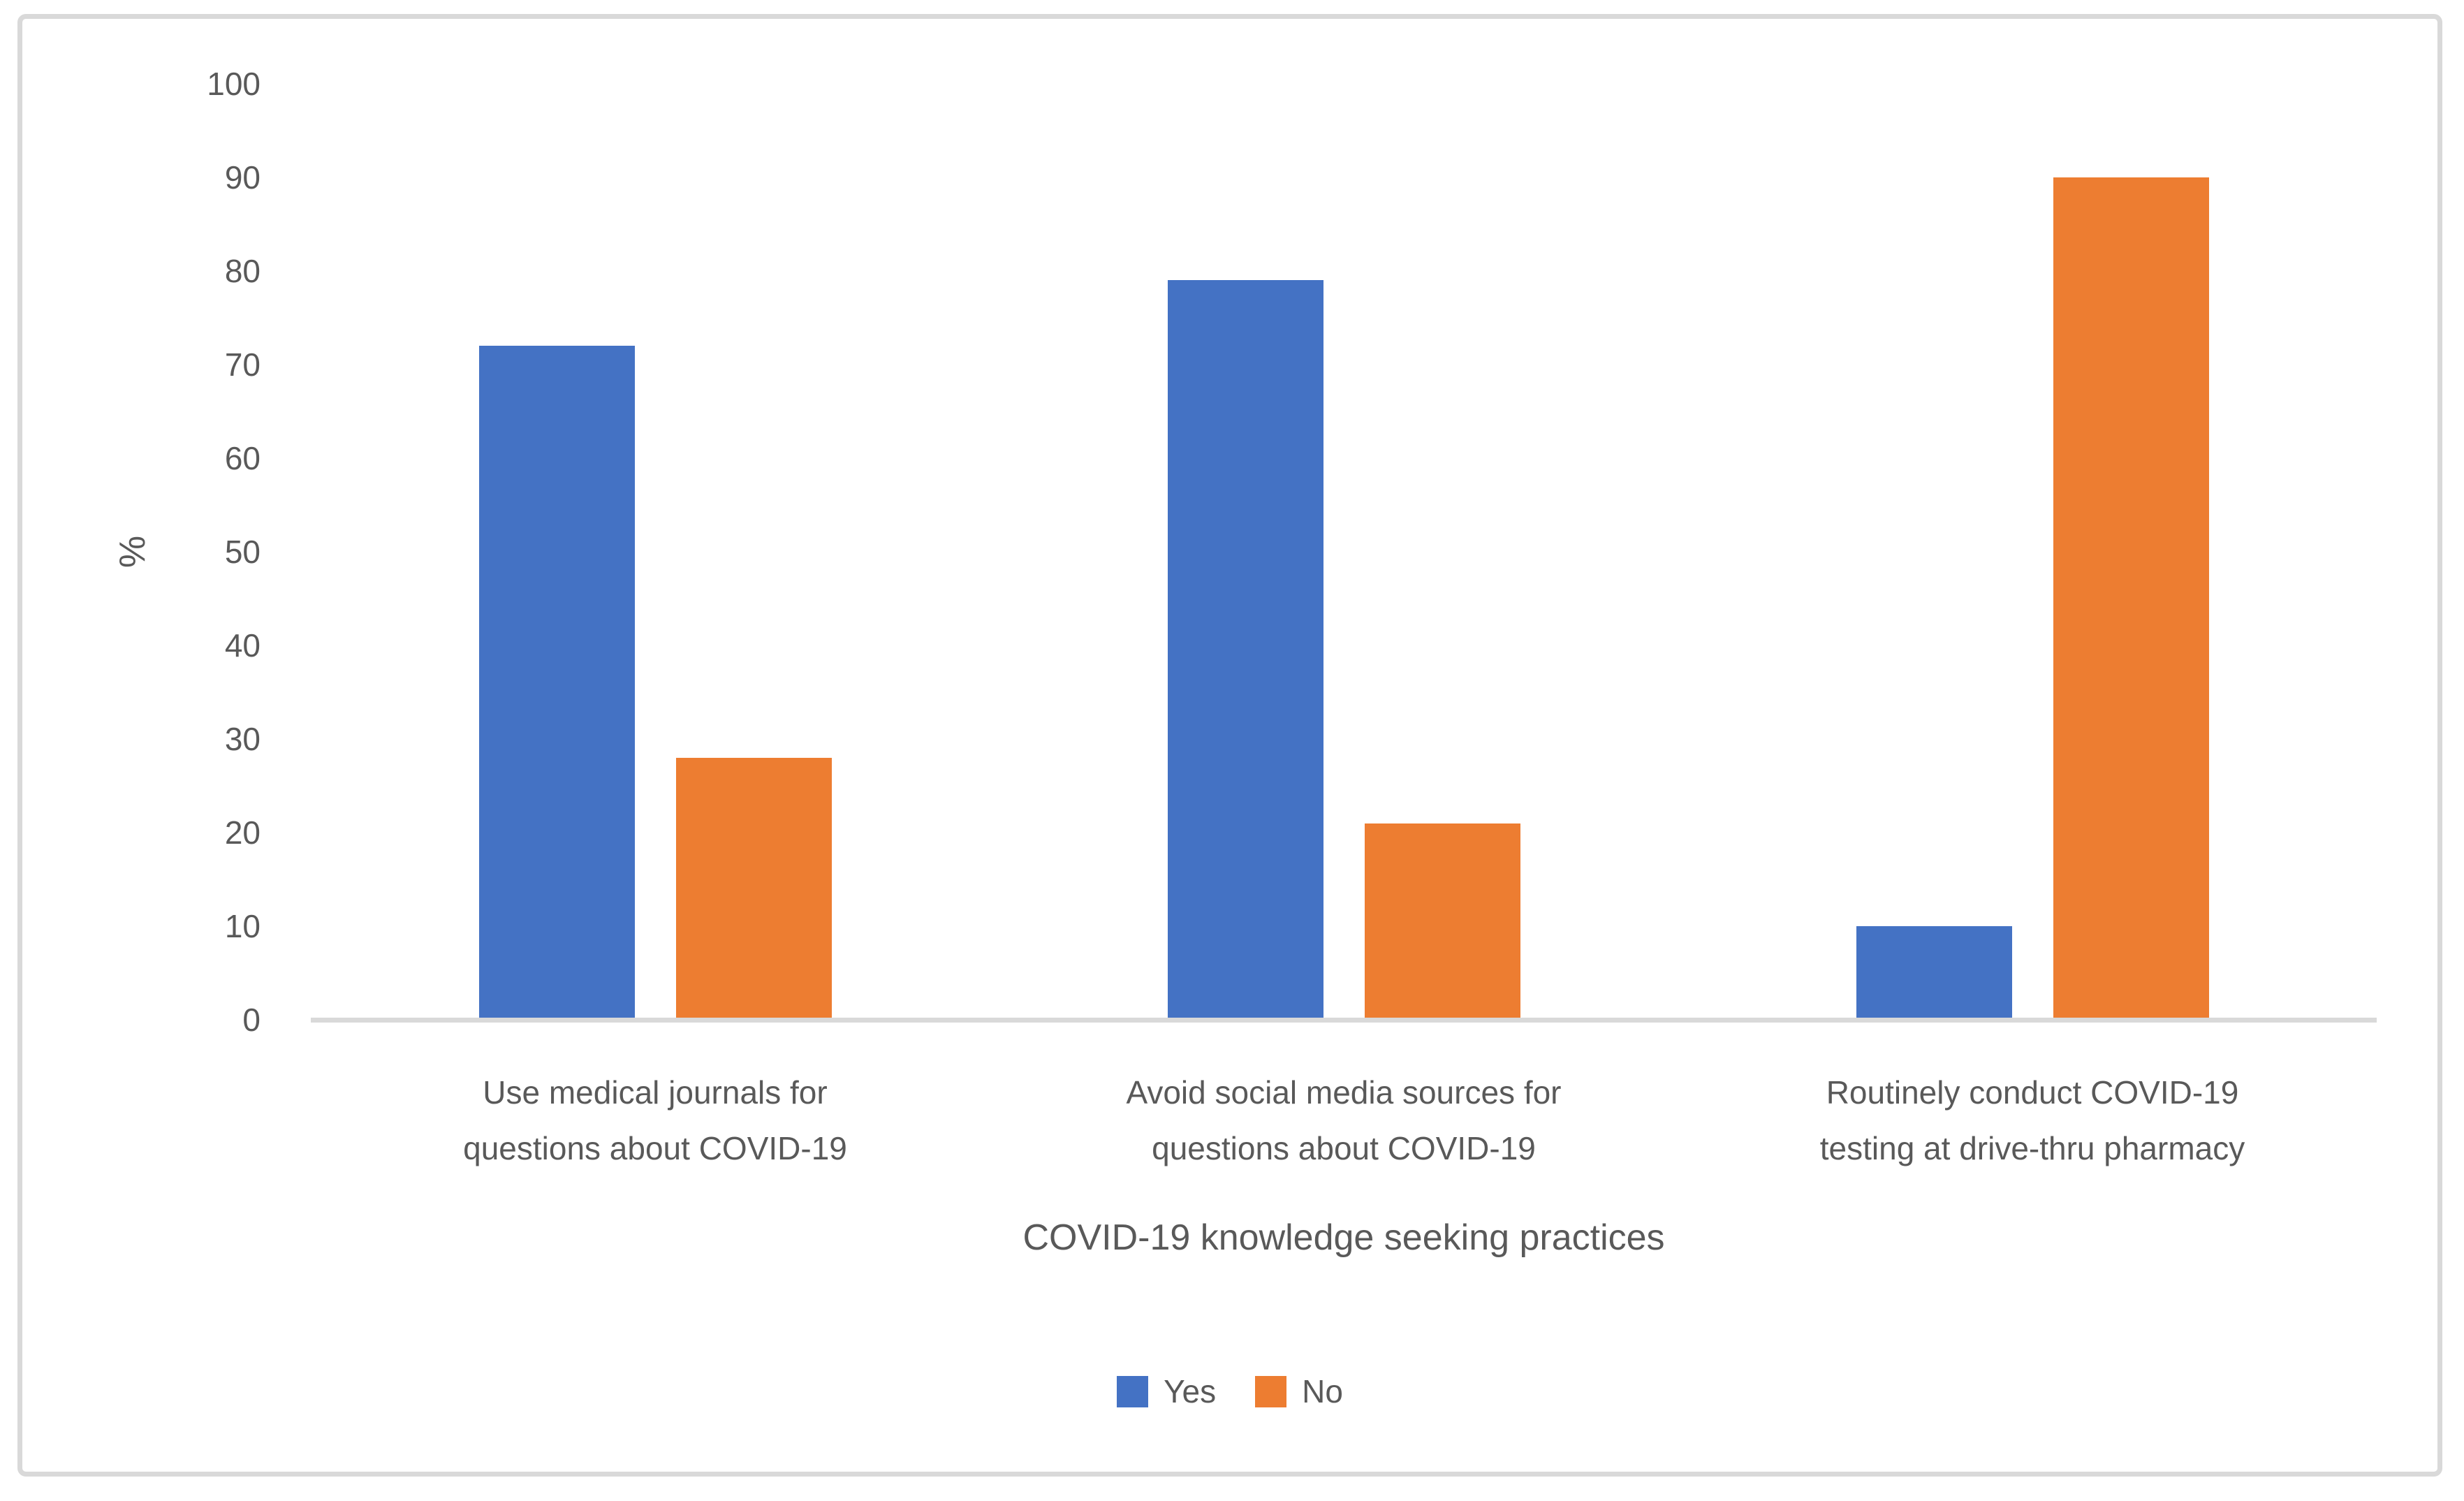  What do you see at coordinates (242, 832) in the screenshot?
I see `y-tick-label: 20` at bounding box center [242, 832].